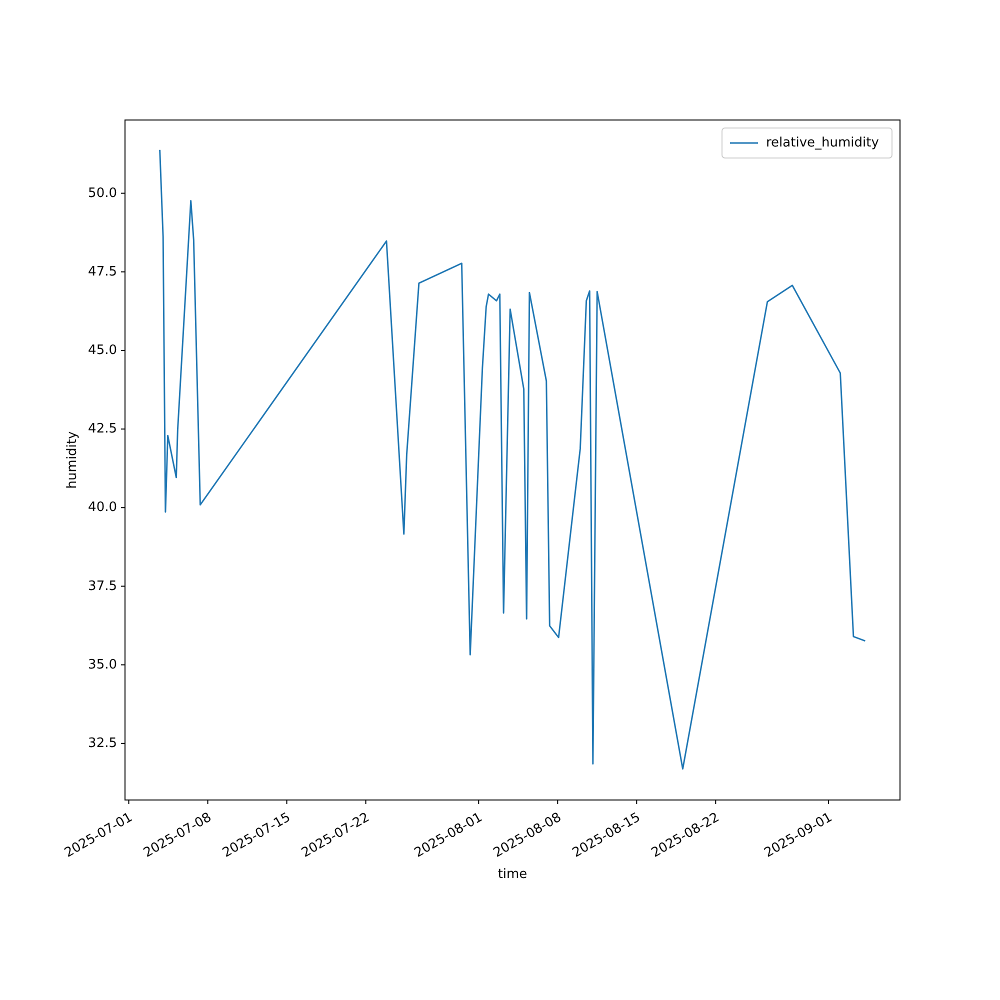 The height and width of the screenshot is (1000, 1000). I want to click on y-tick-label: 40.0, so click(102, 508).